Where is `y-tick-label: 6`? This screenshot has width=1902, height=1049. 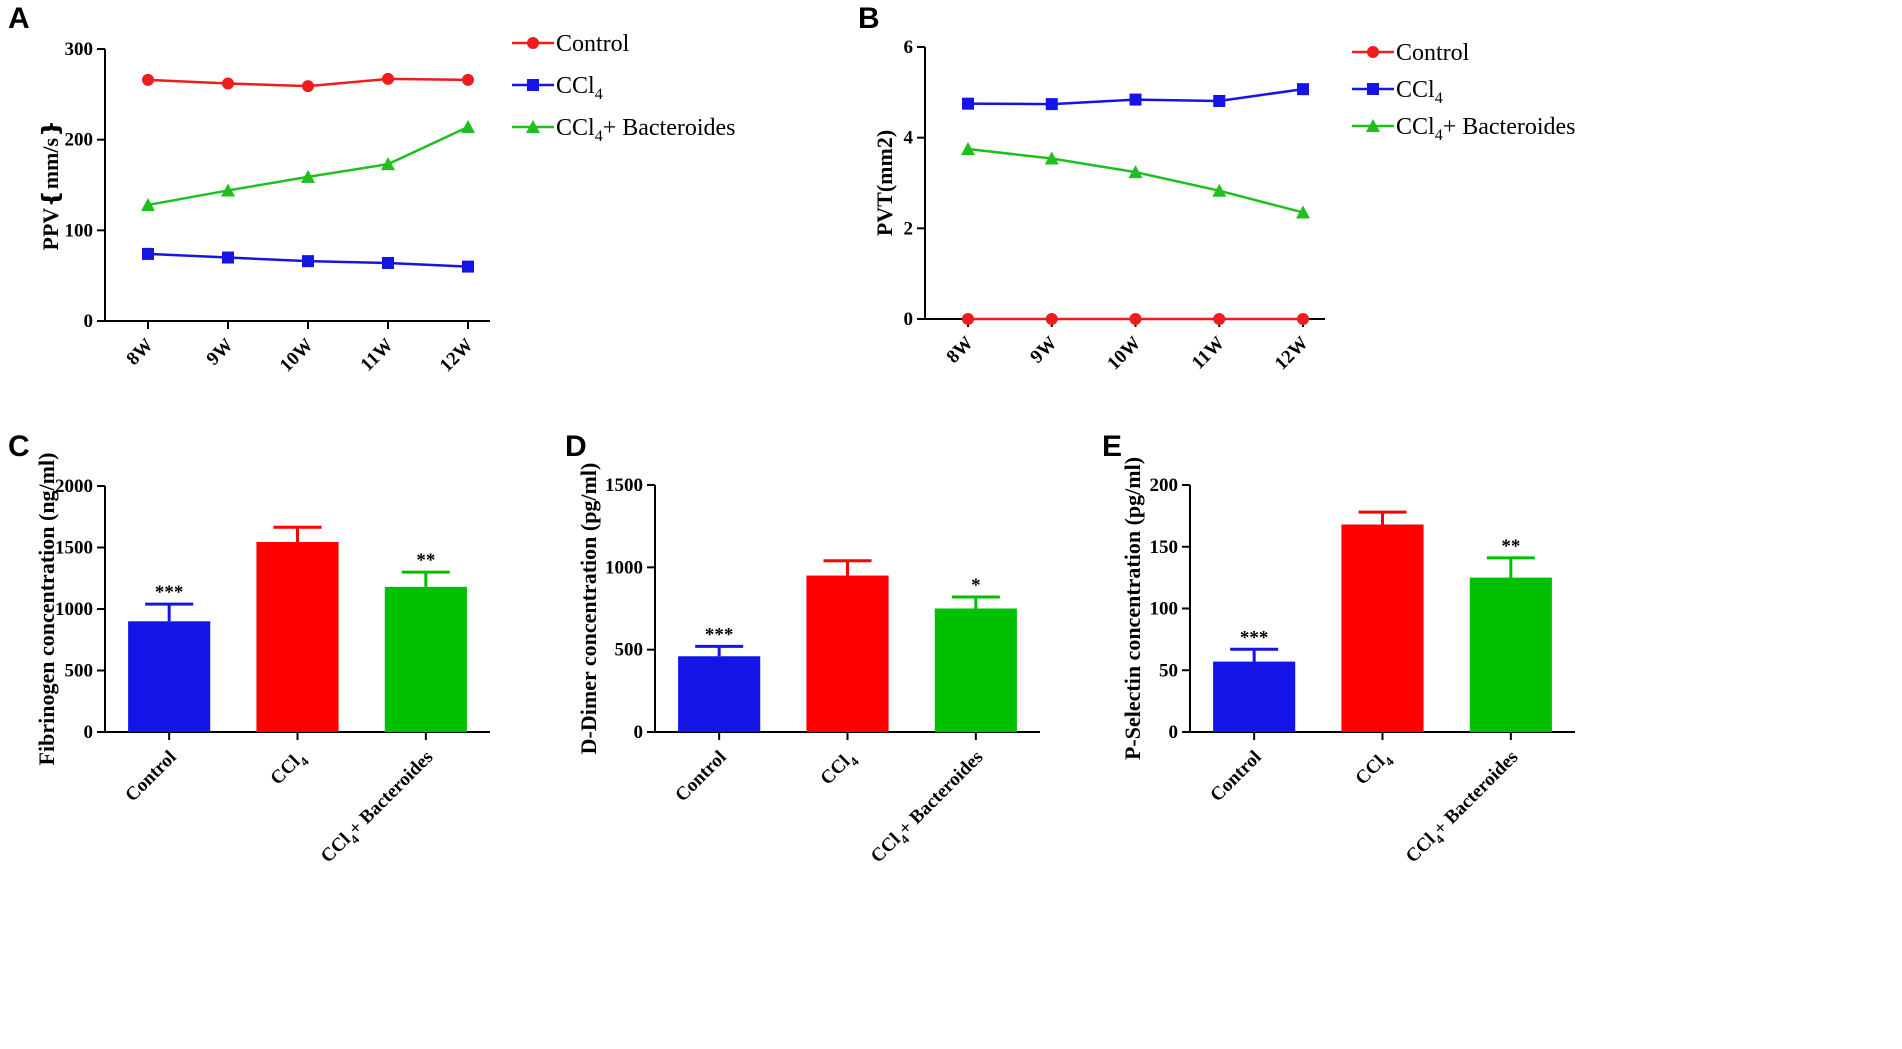
y-tick-label: 6 is located at coordinates (909, 47).